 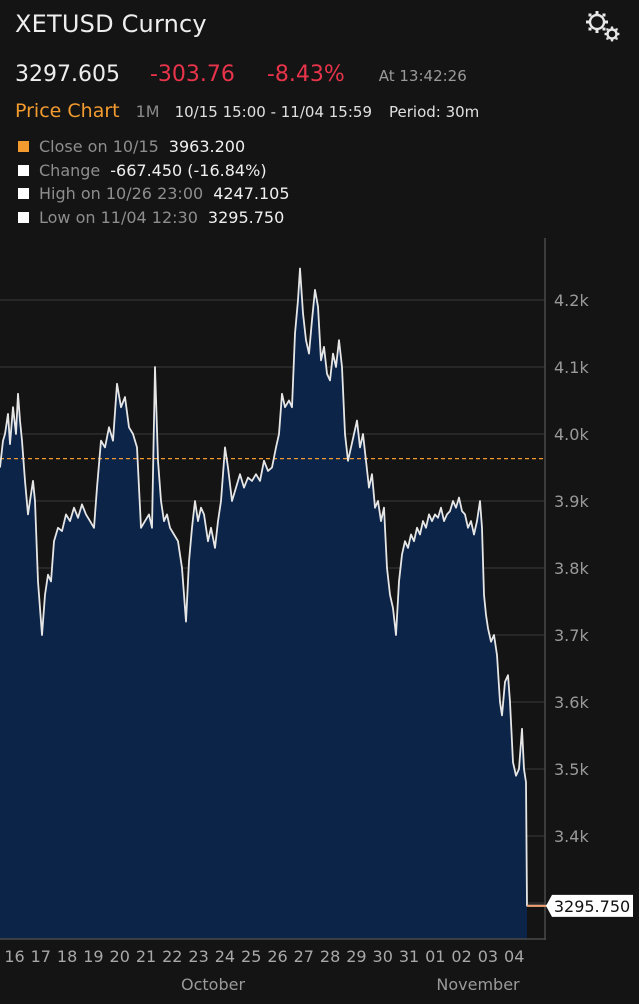 I want to click on y-tick-label: 3.5k, so click(x=571, y=769).